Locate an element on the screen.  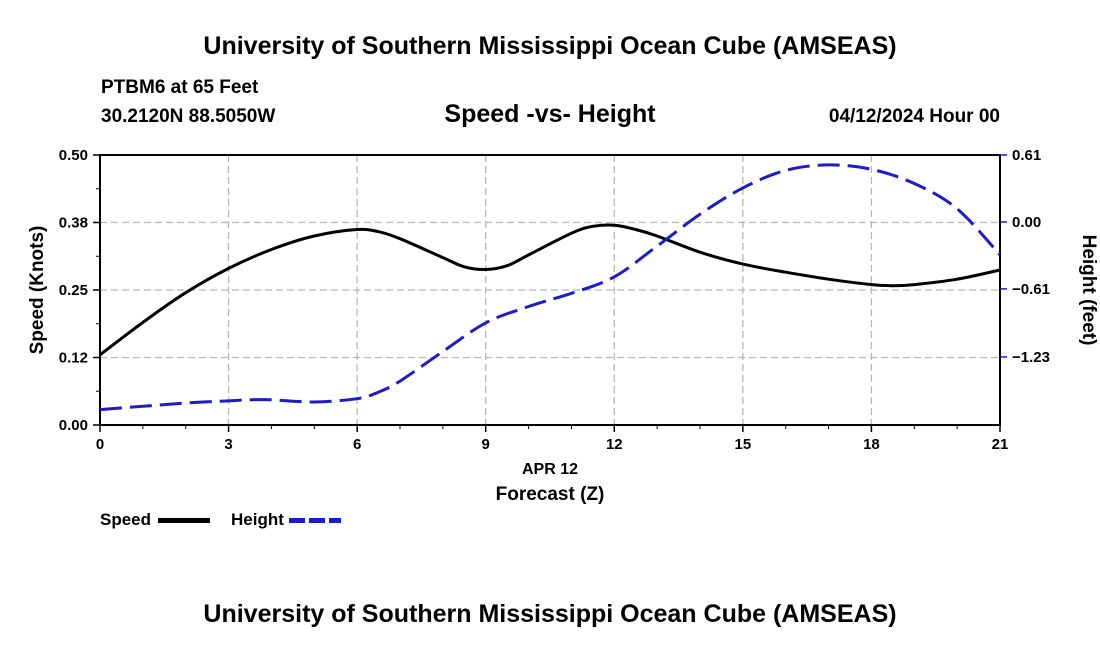
y-left-tick-label: 0.00 is located at coordinates (73, 425).